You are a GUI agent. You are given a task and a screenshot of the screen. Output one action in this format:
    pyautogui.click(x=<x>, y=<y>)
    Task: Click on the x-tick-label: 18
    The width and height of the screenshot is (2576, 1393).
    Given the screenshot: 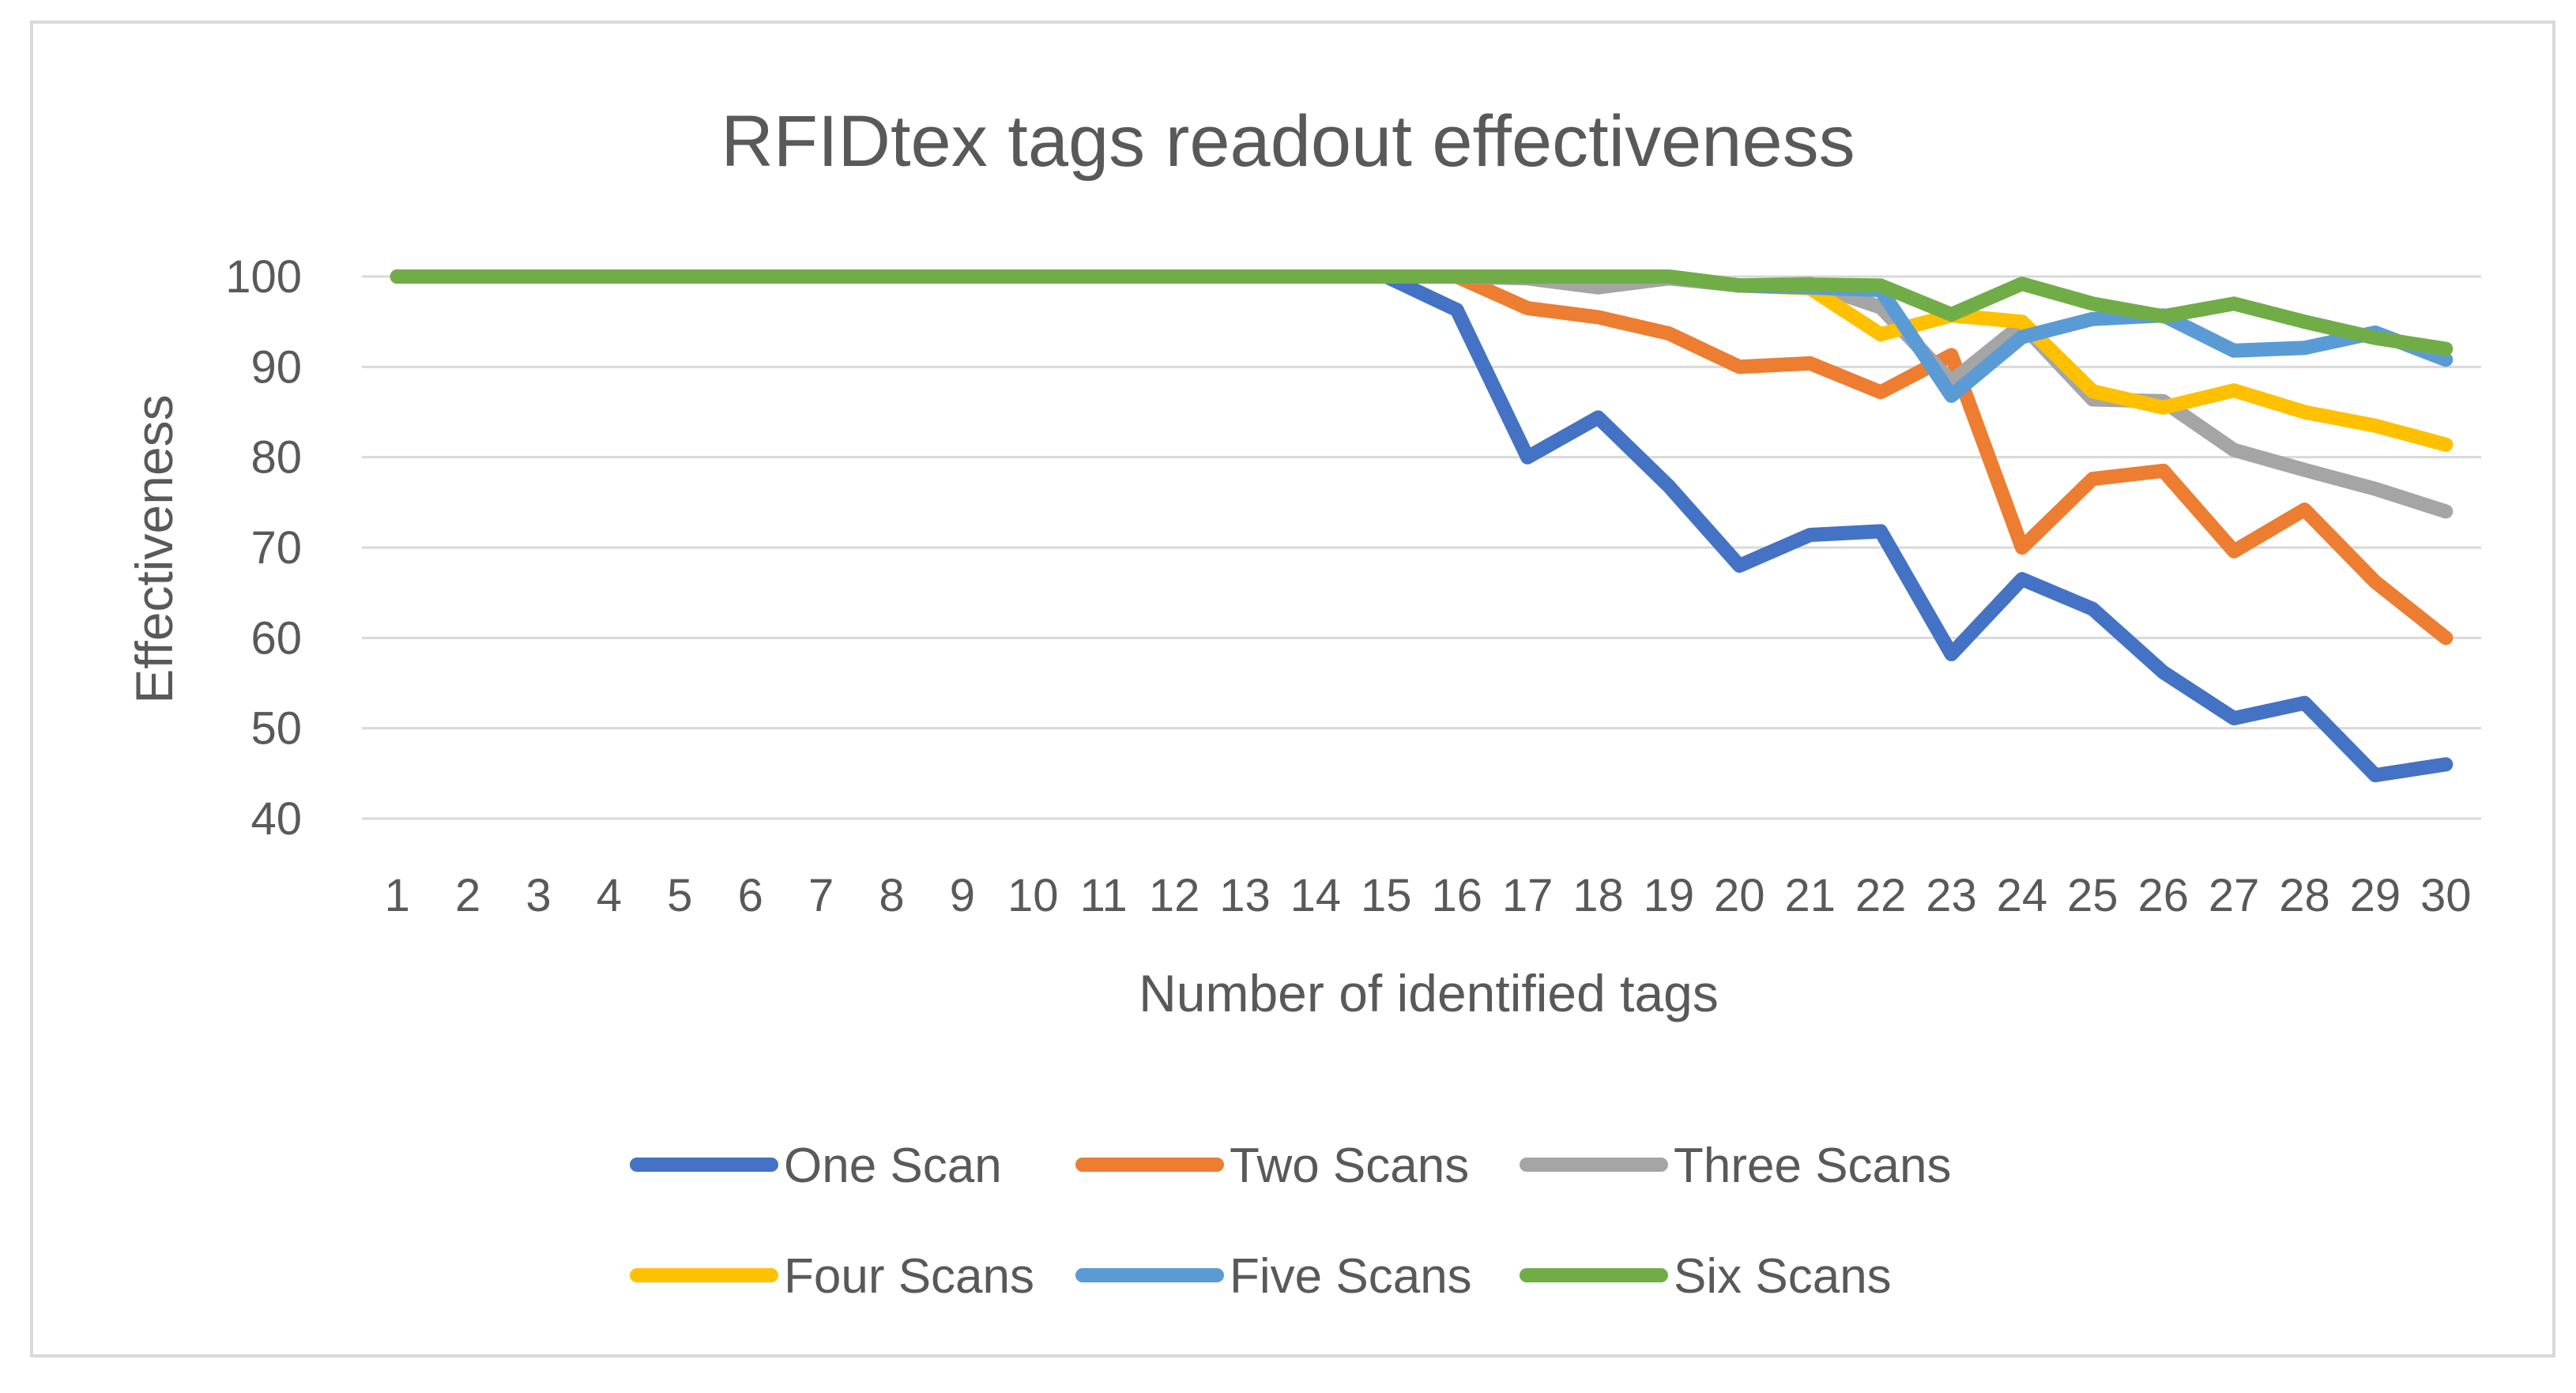 What is the action you would take?
    pyautogui.click(x=1598, y=895)
    